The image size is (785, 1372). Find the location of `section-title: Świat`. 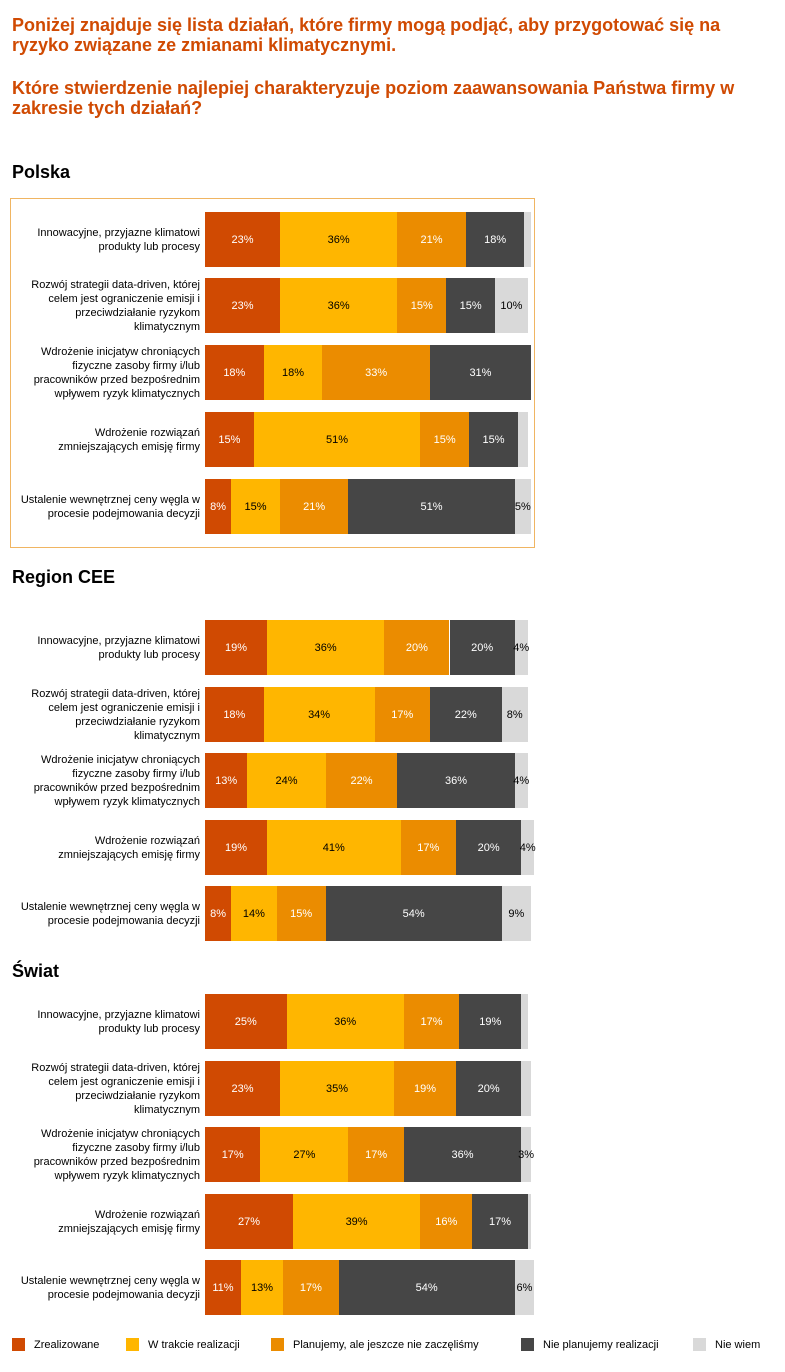

section-title: Świat is located at coordinates (36, 971).